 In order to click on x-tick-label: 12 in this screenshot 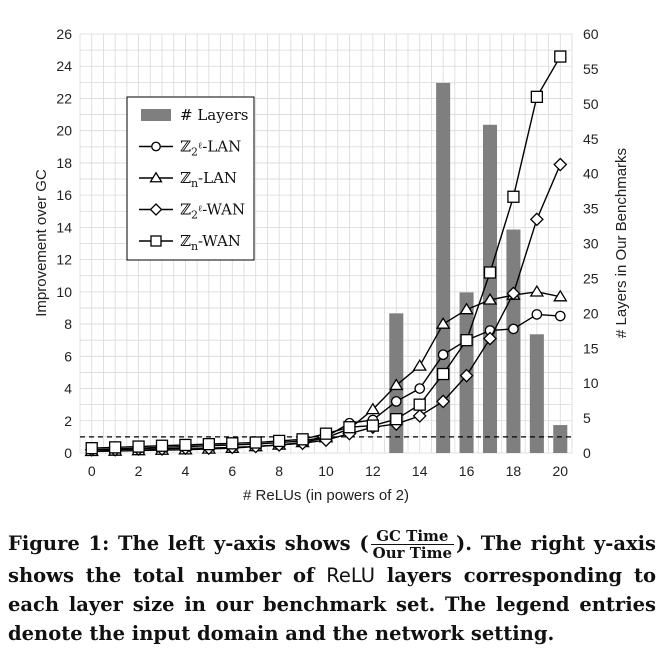, I will do `click(373, 471)`.